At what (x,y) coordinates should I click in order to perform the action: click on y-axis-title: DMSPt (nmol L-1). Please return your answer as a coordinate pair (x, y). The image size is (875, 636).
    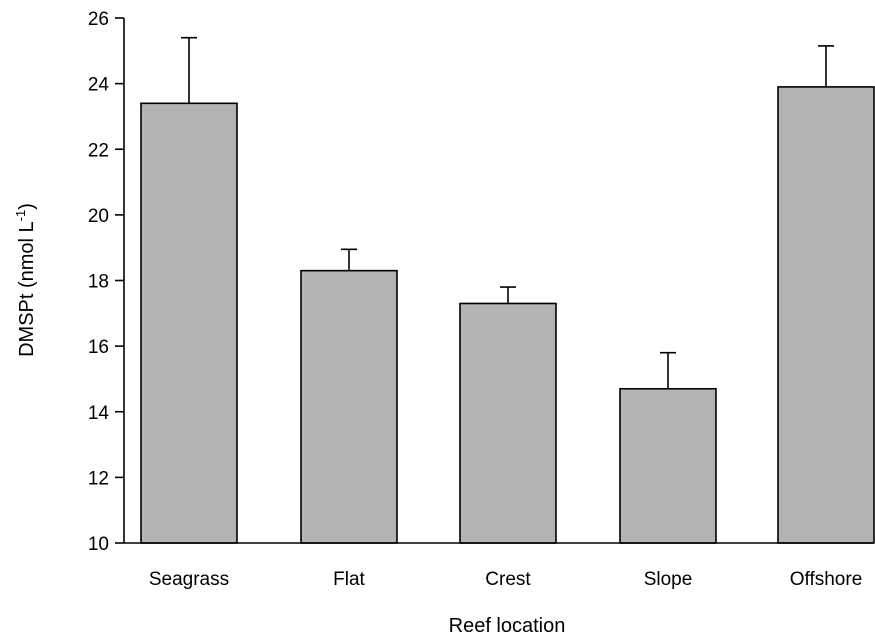
    Looking at the image, I should click on (25, 280).